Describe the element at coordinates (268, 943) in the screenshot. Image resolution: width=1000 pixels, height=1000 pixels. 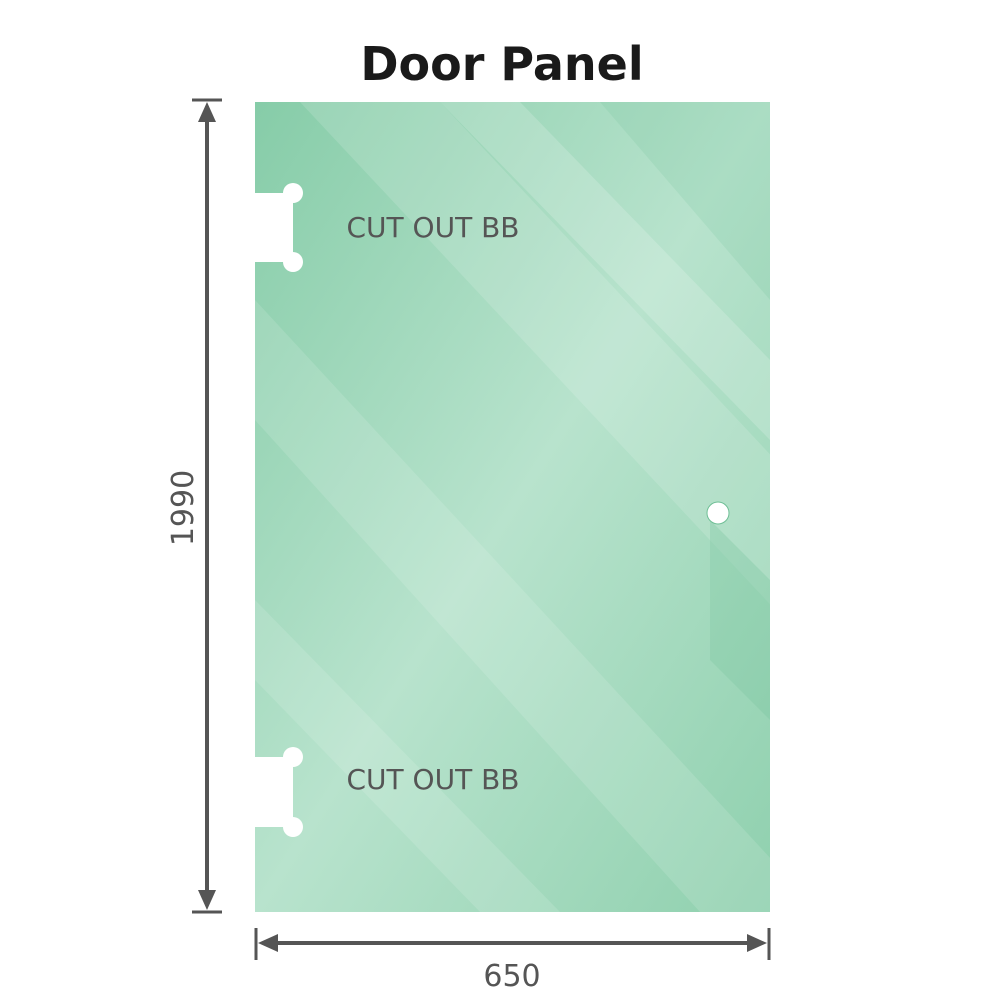
I see `arrow-left-icon` at that location.